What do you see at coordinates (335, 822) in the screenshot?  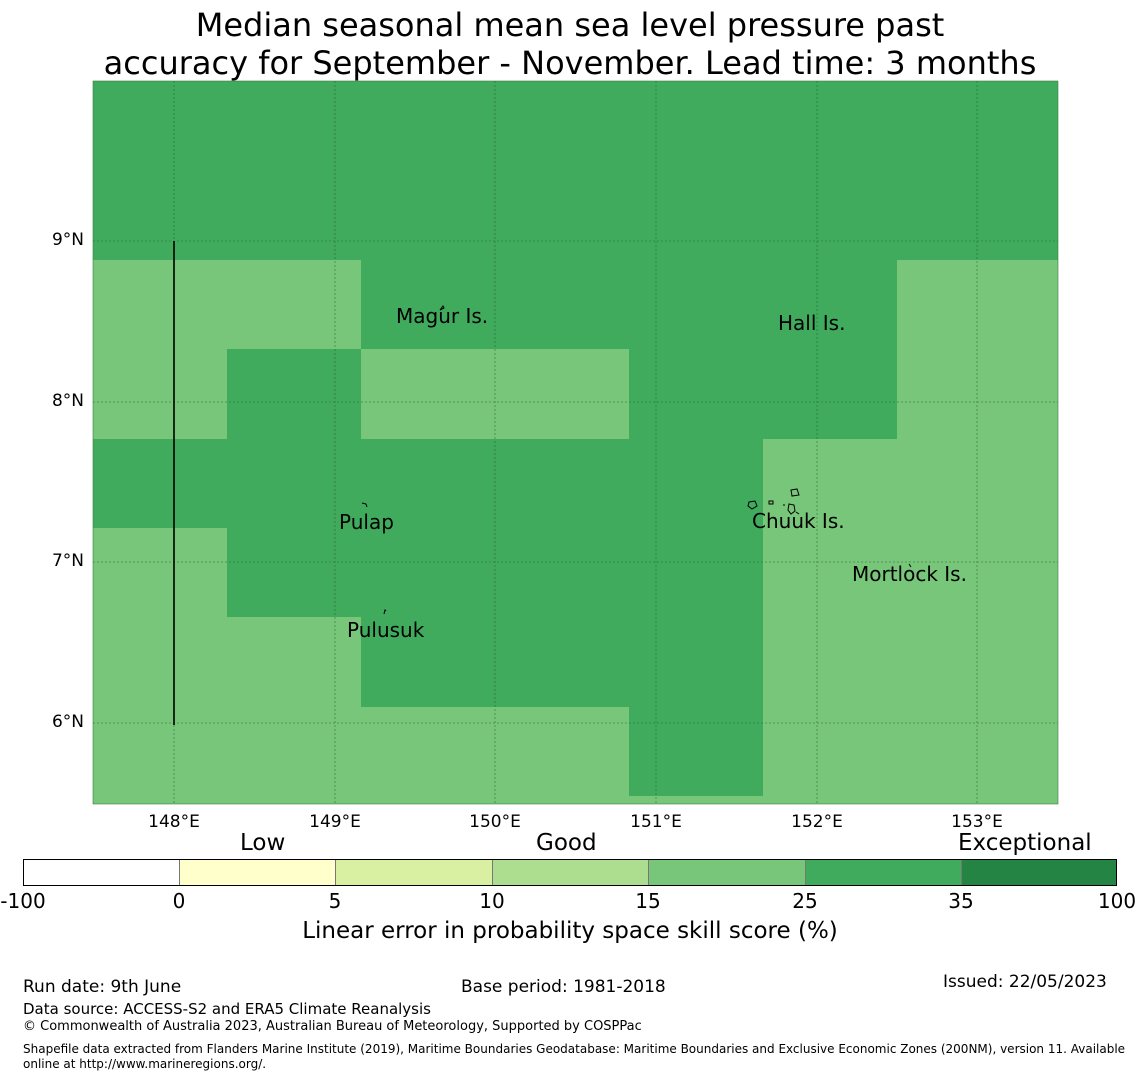 I see `lon-tick-149e: 149°E` at bounding box center [335, 822].